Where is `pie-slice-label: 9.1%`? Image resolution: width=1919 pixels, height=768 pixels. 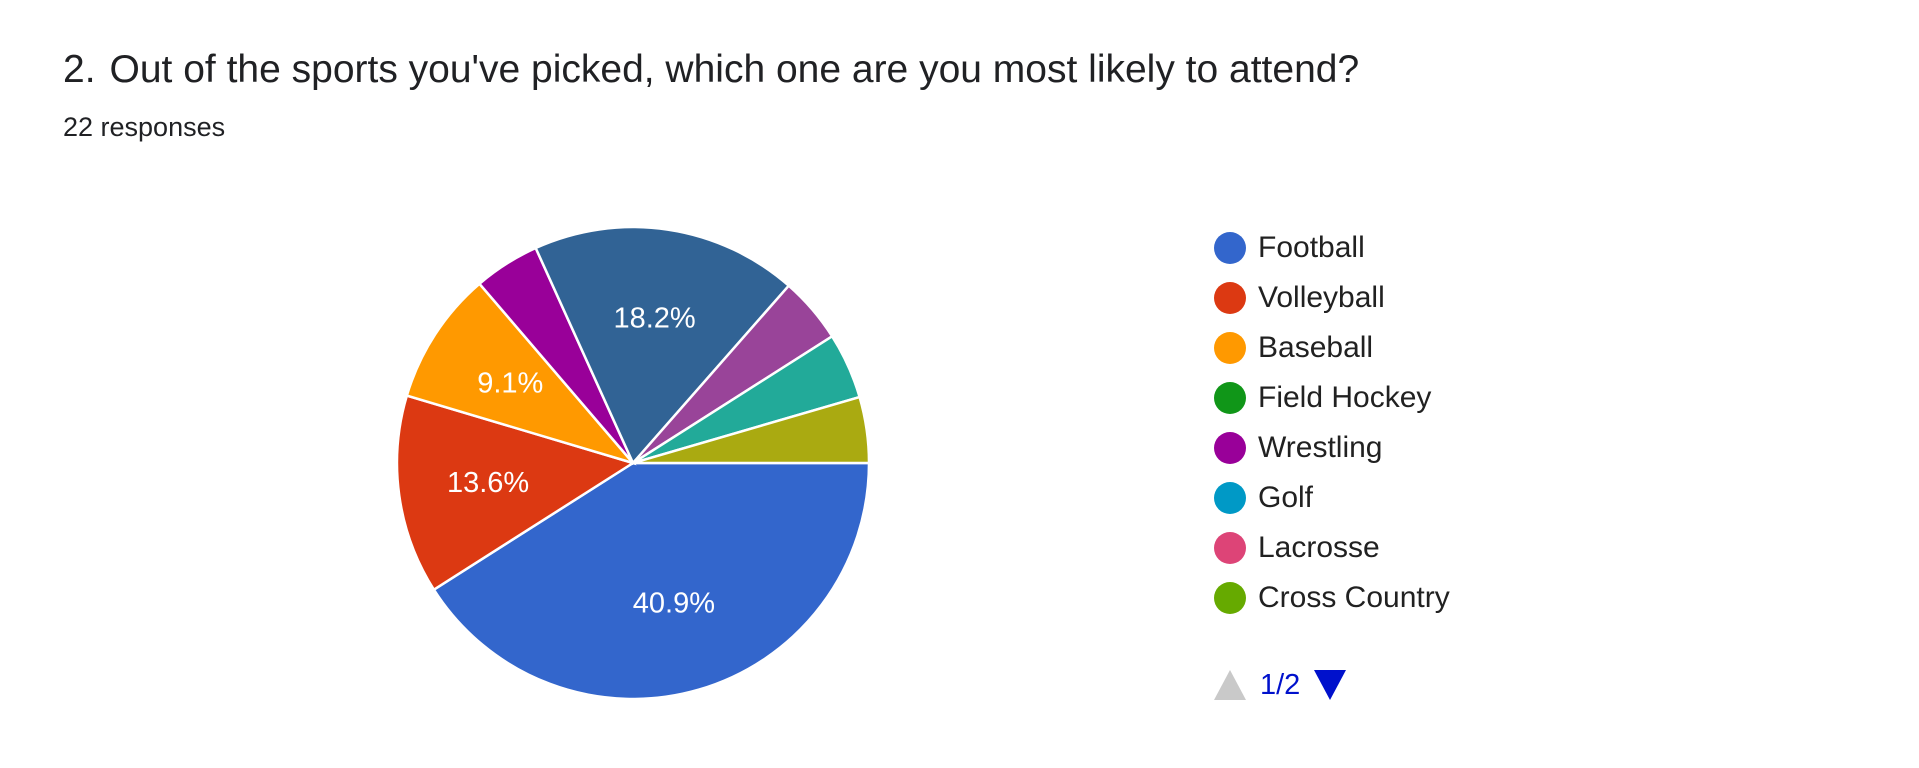 pie-slice-label: 9.1% is located at coordinates (510, 383).